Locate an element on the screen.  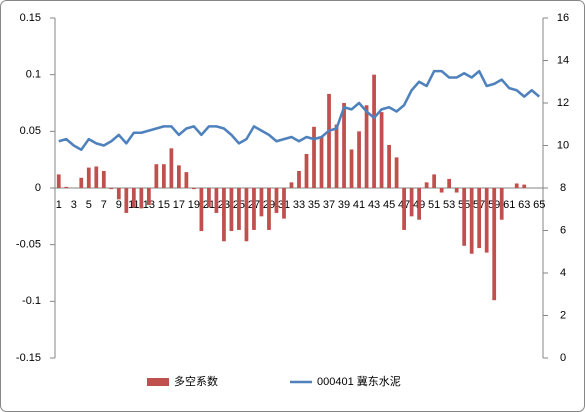
x-tick-label: 5 is located at coordinates (89, 205).